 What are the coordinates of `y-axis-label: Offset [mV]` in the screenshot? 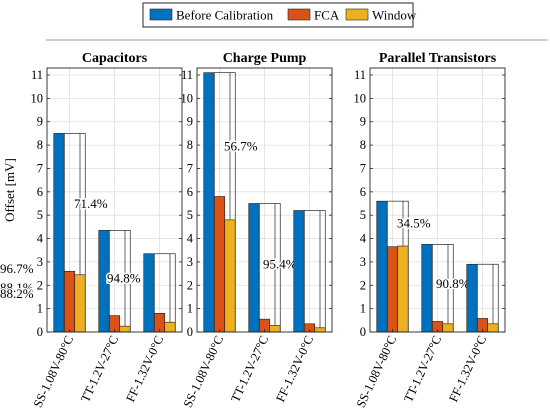 It's located at (9, 190).